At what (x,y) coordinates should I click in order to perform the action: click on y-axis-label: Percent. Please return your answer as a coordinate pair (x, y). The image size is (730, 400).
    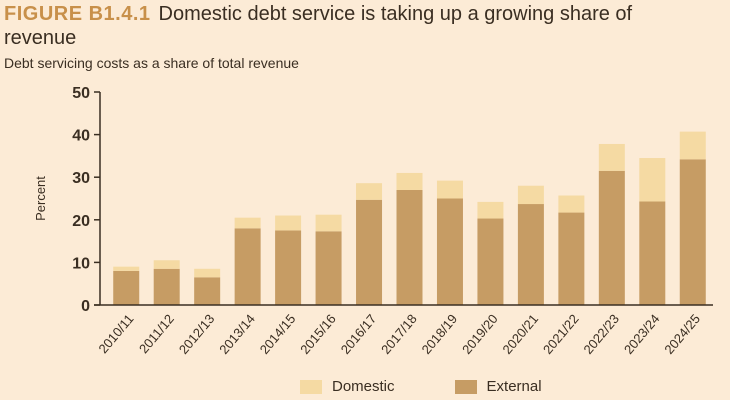
    Looking at the image, I should click on (40, 198).